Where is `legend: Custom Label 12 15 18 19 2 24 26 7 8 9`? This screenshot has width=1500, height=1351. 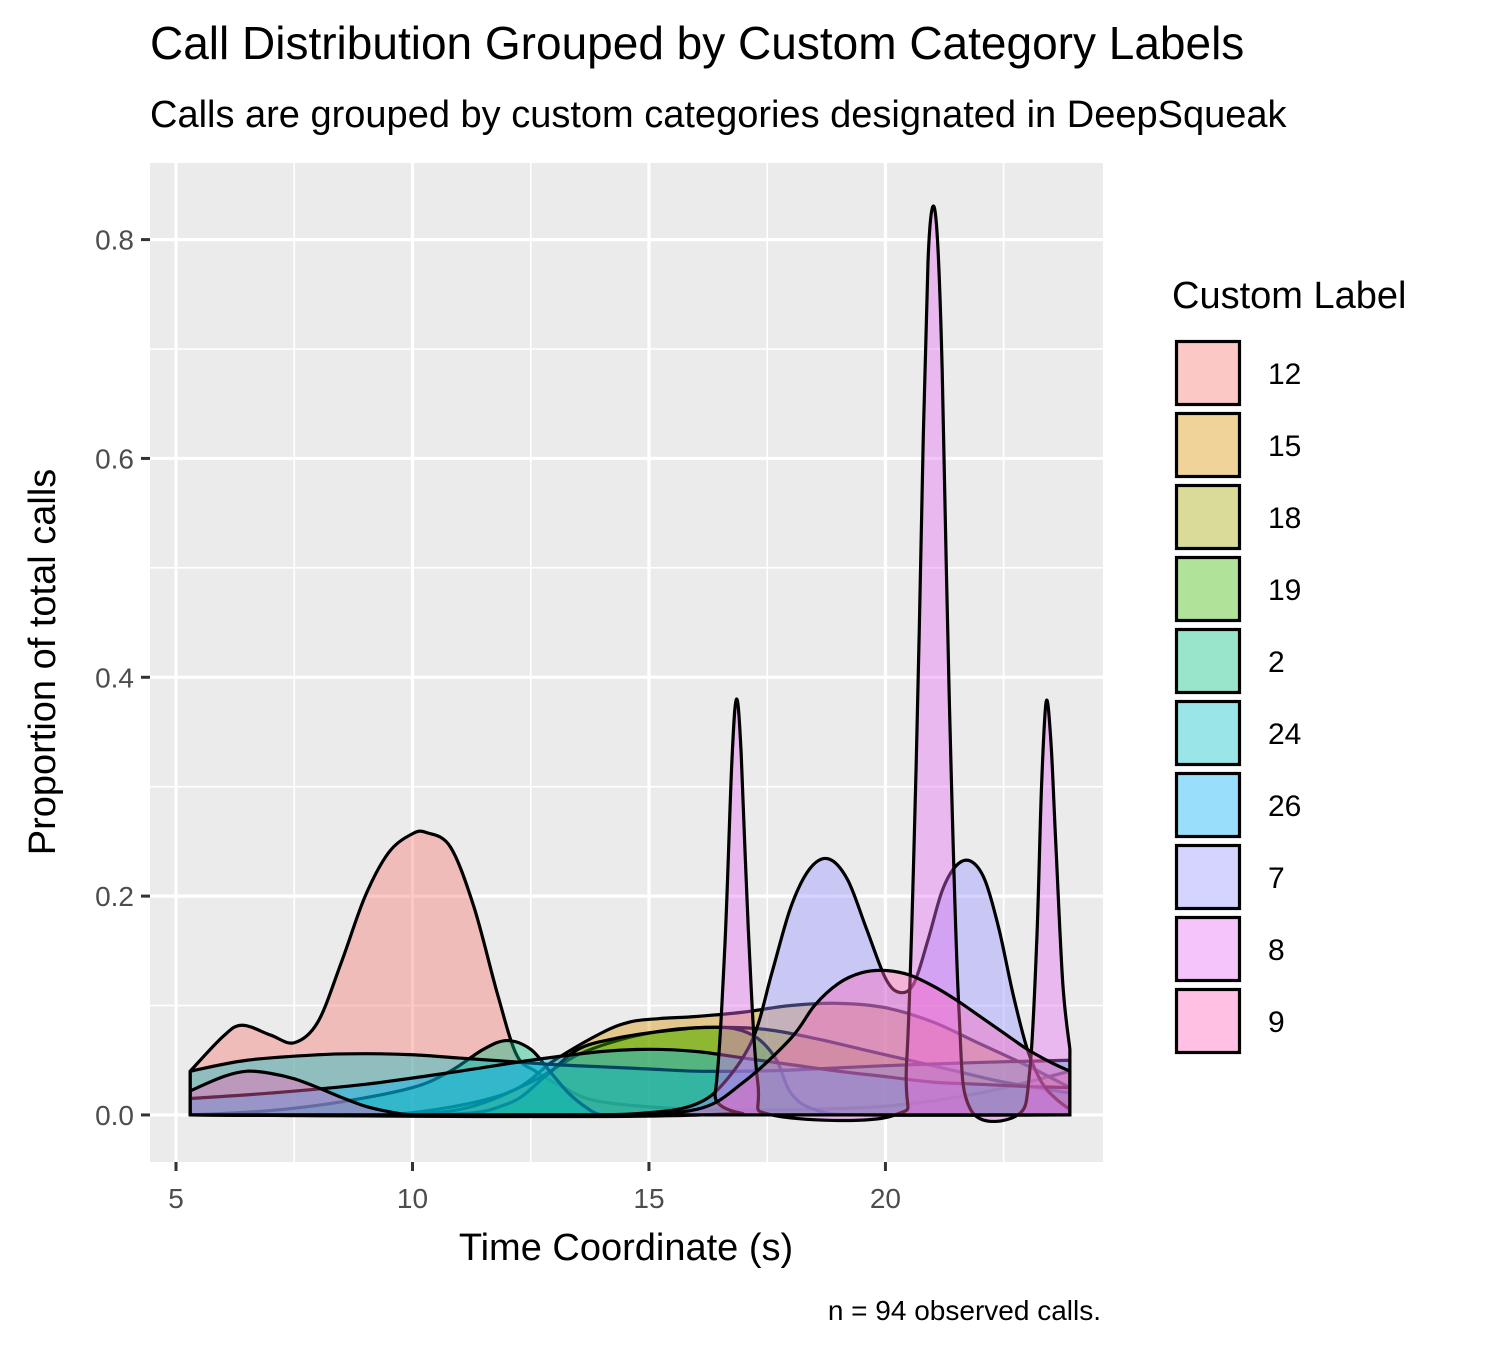 legend: Custom Label 12 15 18 19 2 24 26 7 8 9 is located at coordinates (1289, 665).